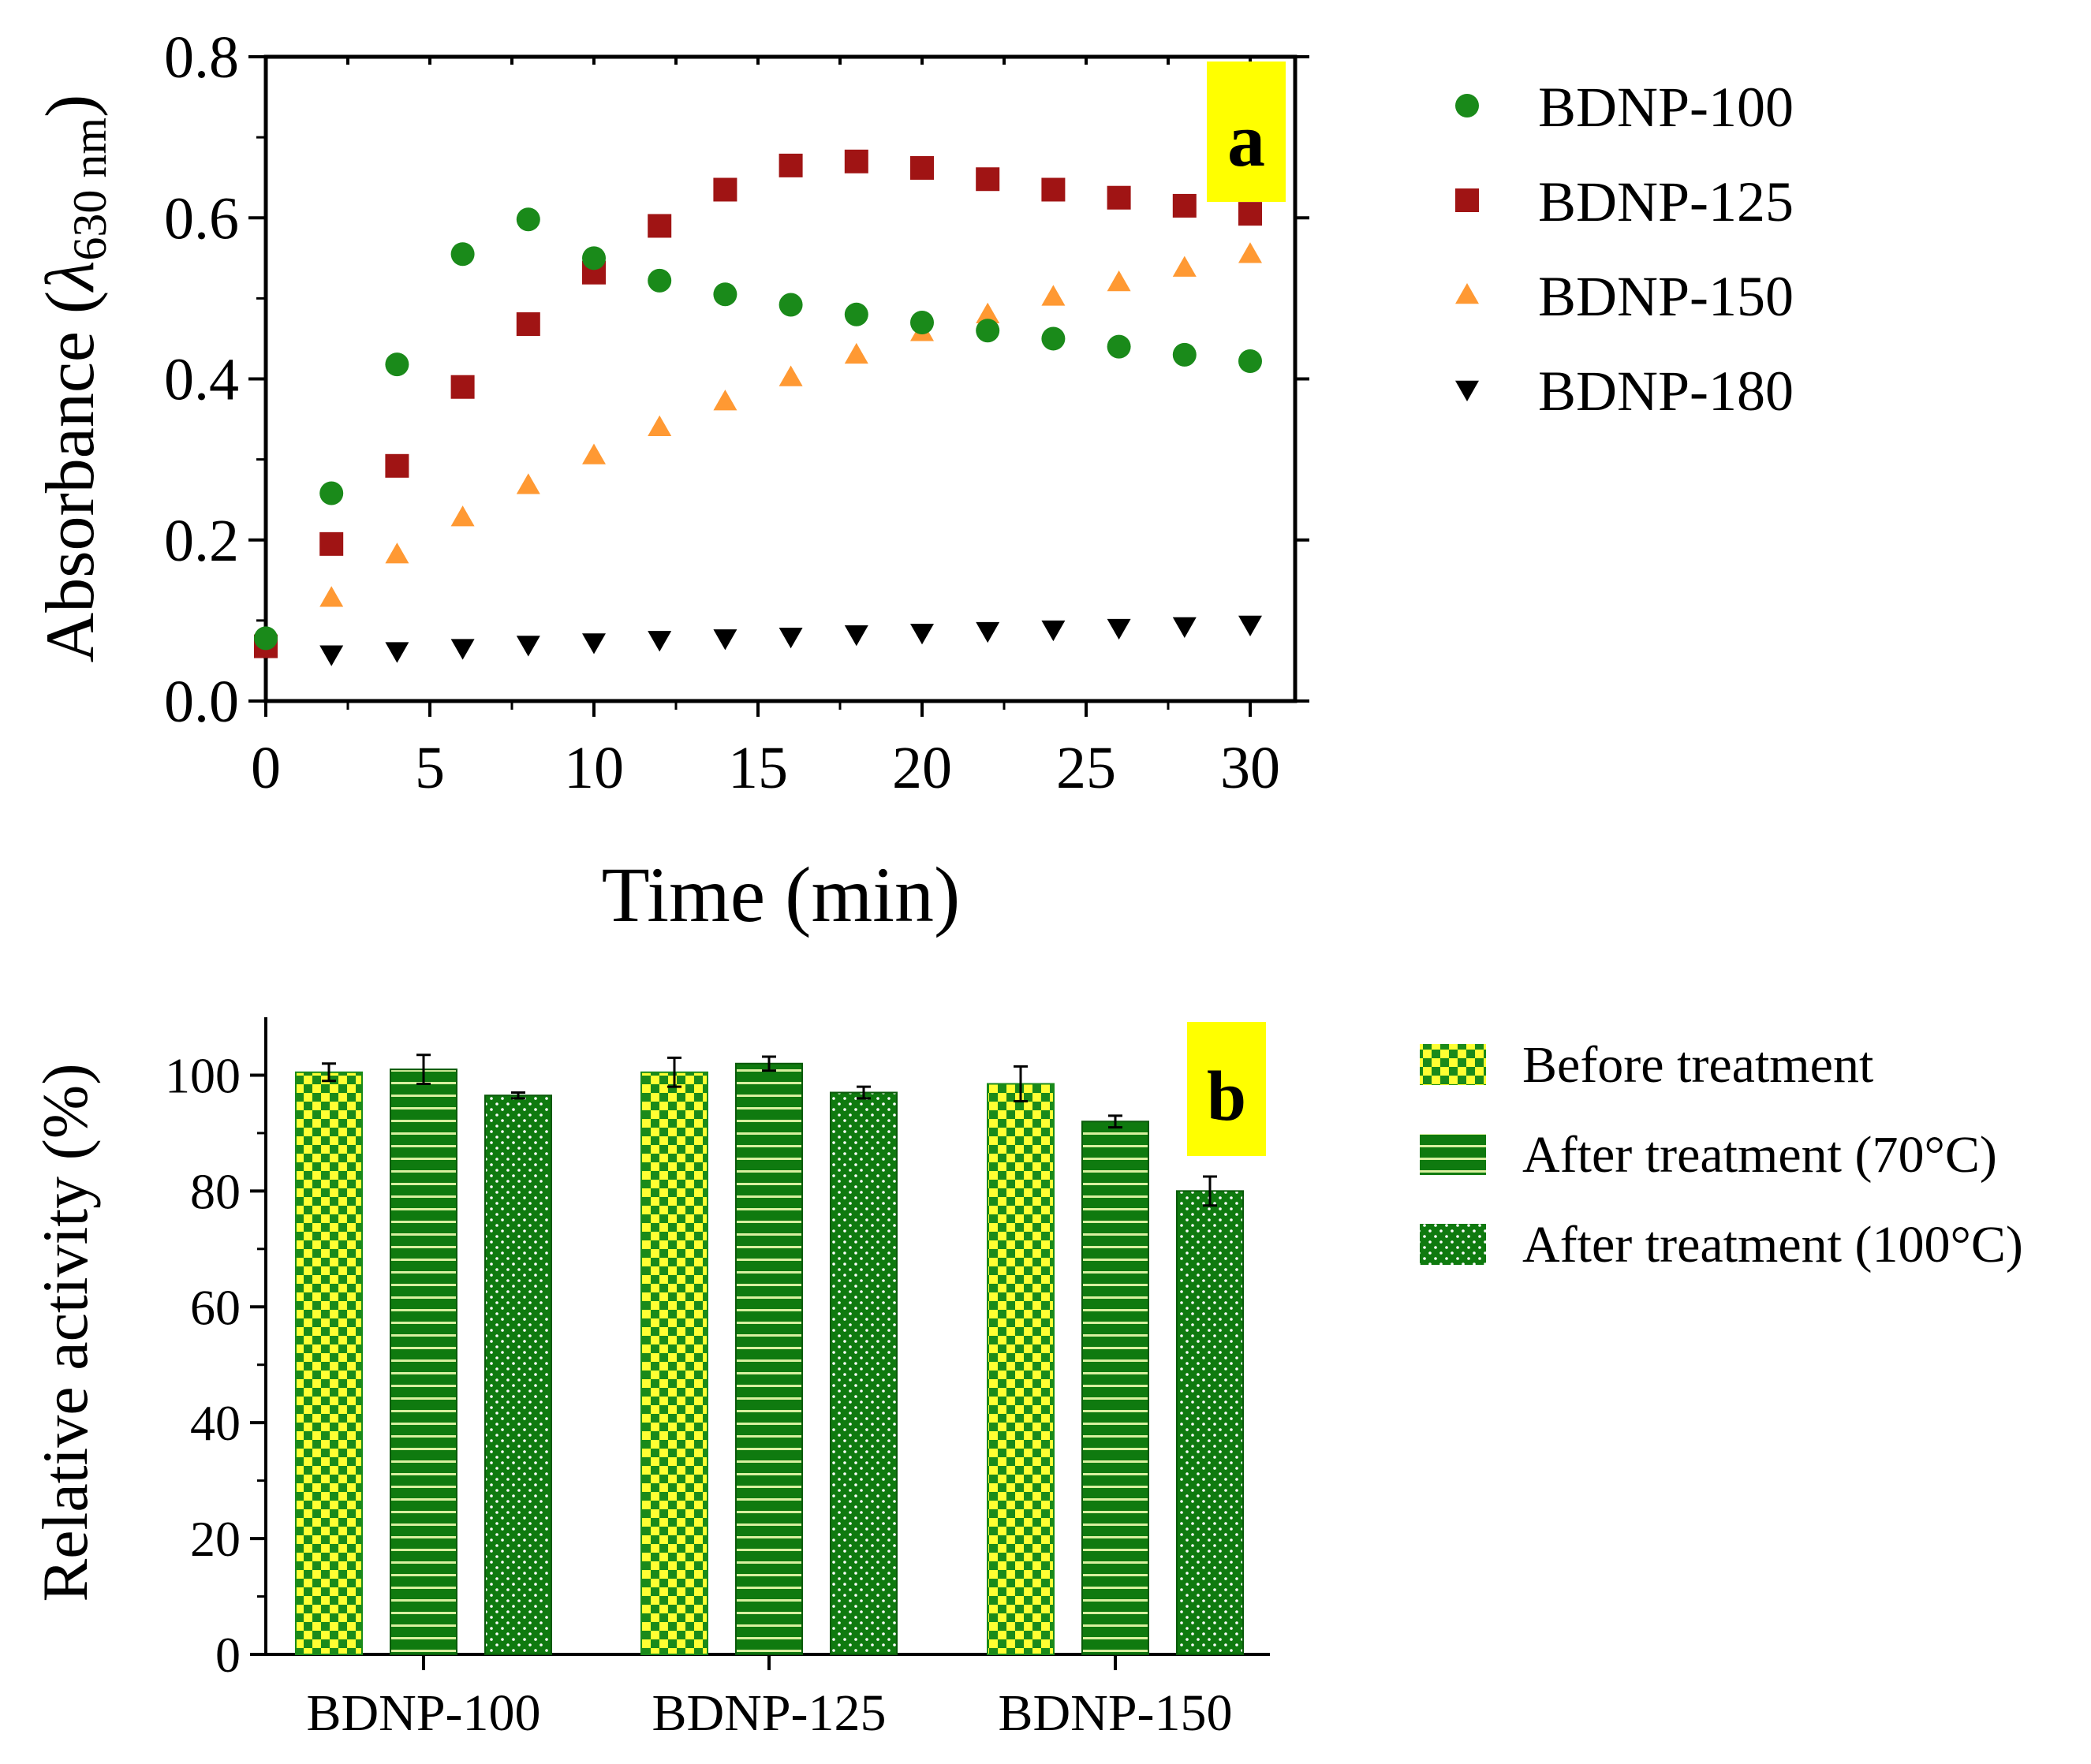 Image resolution: width=2091 pixels, height=1764 pixels. Describe the element at coordinates (1759, 1155) in the screenshot. I see `legend-label: After treatment (70°C)` at that location.